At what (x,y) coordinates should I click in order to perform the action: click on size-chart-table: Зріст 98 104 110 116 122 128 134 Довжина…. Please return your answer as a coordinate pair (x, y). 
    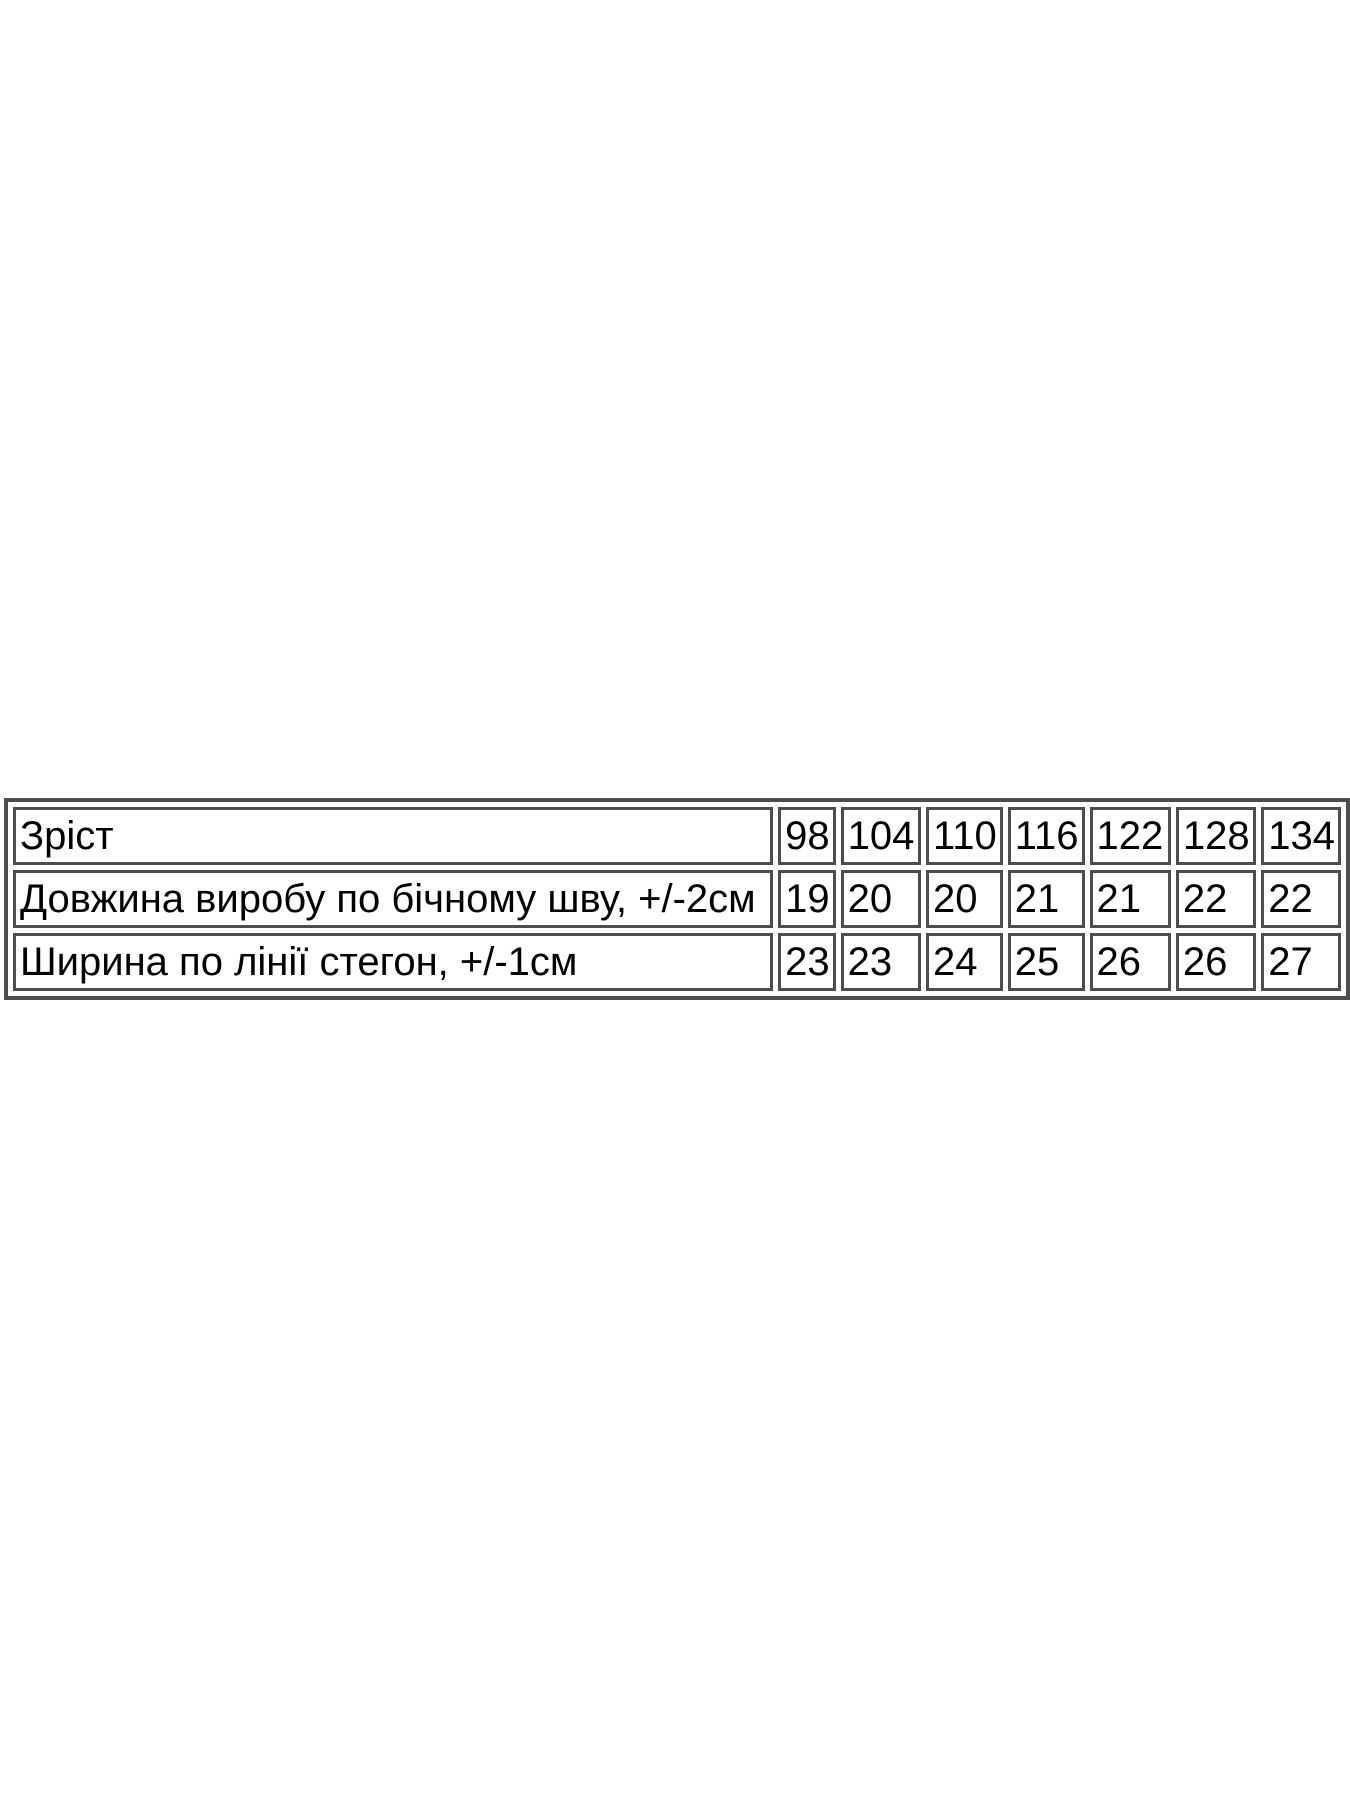
    Looking at the image, I should click on (677, 899).